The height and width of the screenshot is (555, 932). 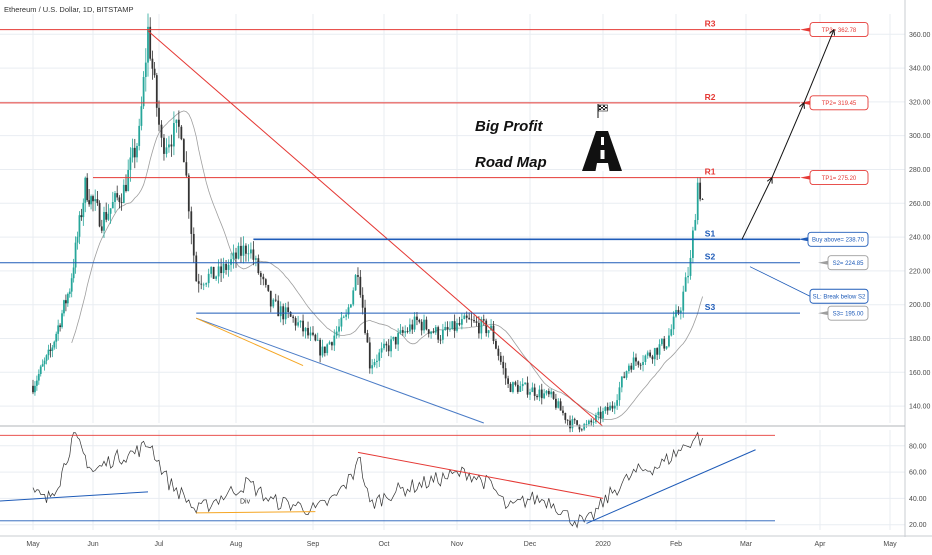 I want to click on annotation-road-map: Road Map, so click(x=511, y=162).